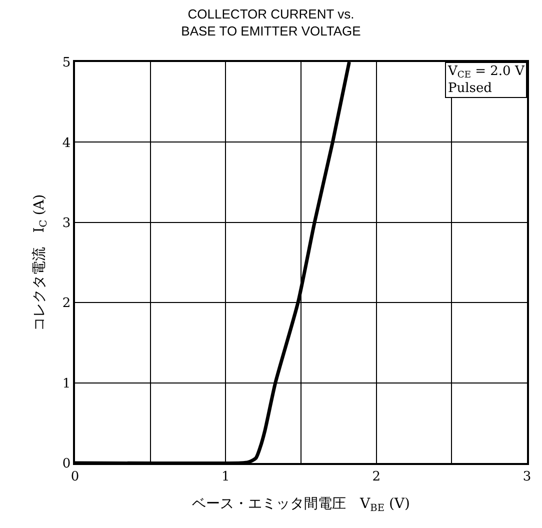 Image resolution: width=542 pixels, height=528 pixels. Describe the element at coordinates (527, 476) in the screenshot. I see `x-tick-label: 3` at that location.